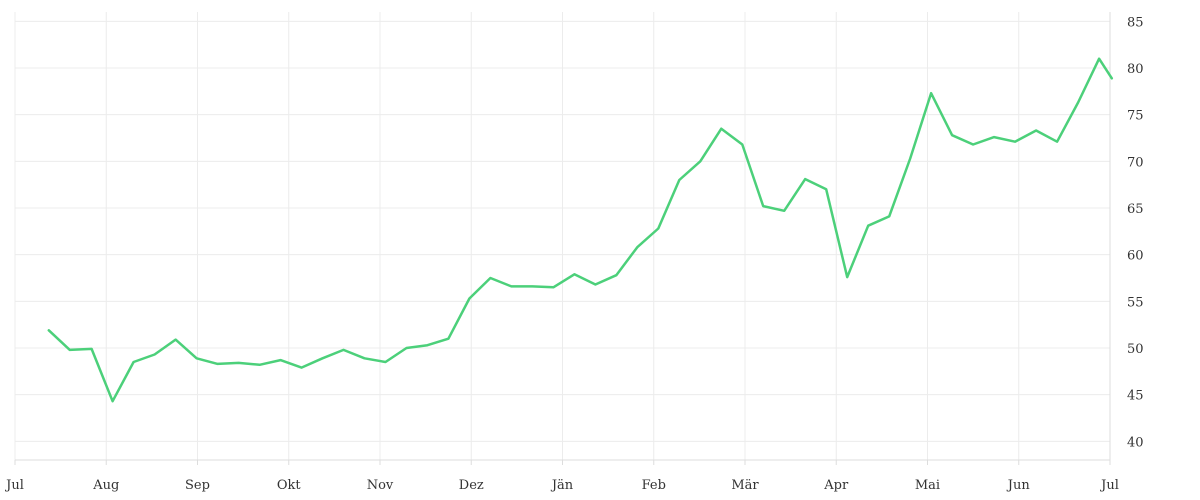 Image resolution: width=1200 pixels, height=500 pixels. Describe the element at coordinates (1135, 396) in the screenshot. I see `y-tick-label: 45` at that location.